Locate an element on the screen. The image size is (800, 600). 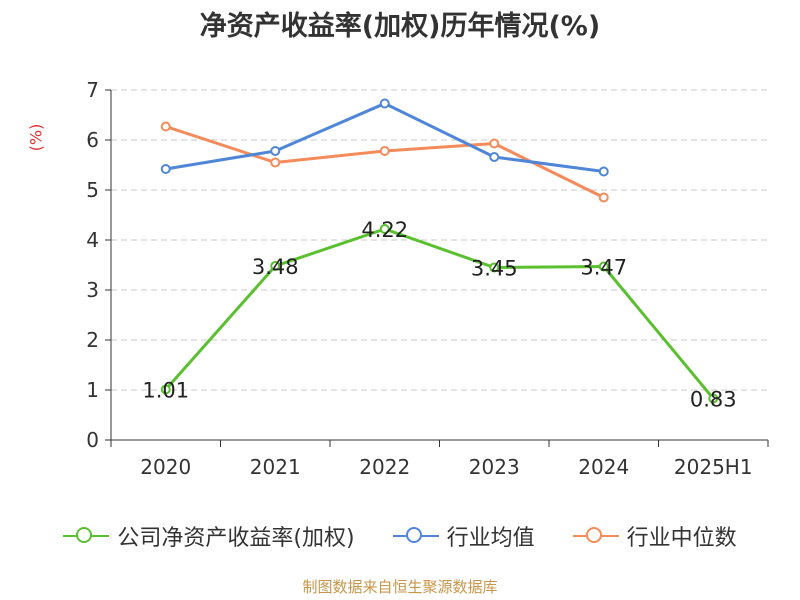
y-tick-label: 0 is located at coordinates (92, 440).